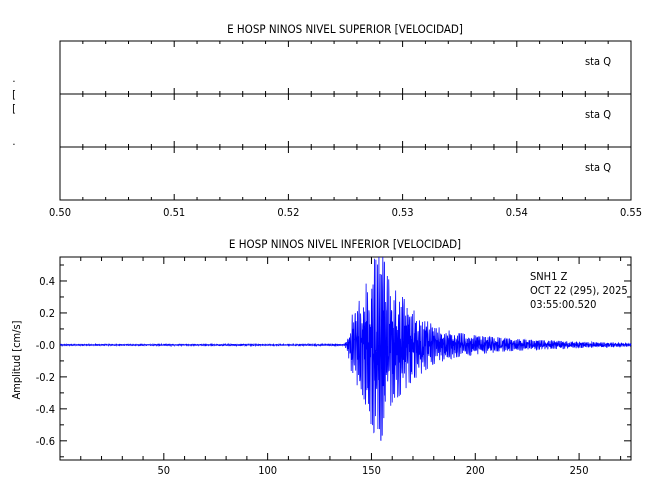 Image resolution: width=650 pixels, height=500 pixels. What do you see at coordinates (267, 470) in the screenshot?
I see `bottom-x-tick-label: 100` at bounding box center [267, 470].